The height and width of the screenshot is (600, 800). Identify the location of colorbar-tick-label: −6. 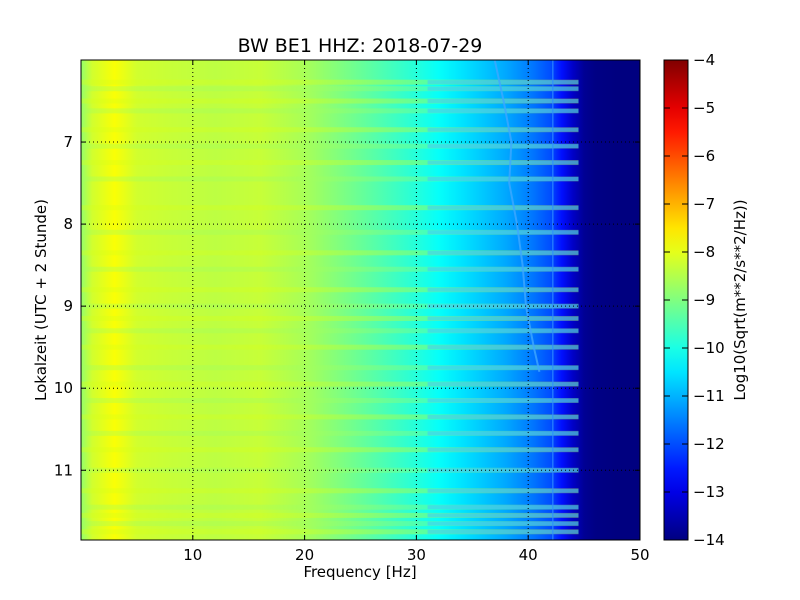
(704, 156).